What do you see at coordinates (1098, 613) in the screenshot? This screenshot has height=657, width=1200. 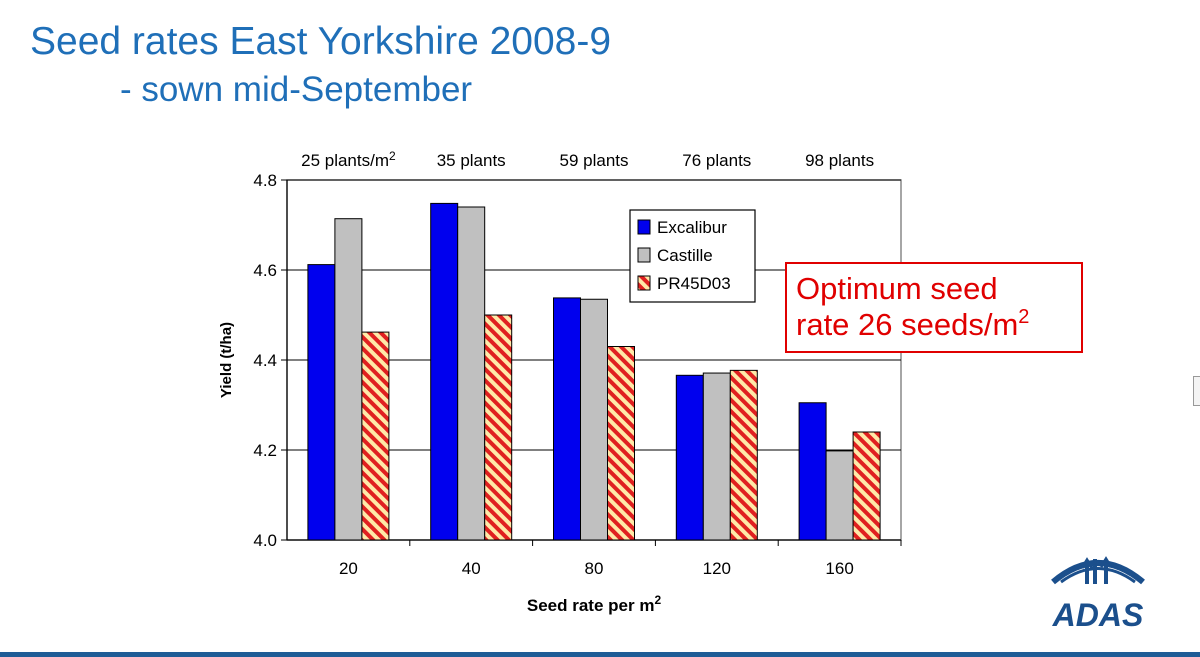 I see `adas-logo-text: ADAS` at bounding box center [1098, 613].